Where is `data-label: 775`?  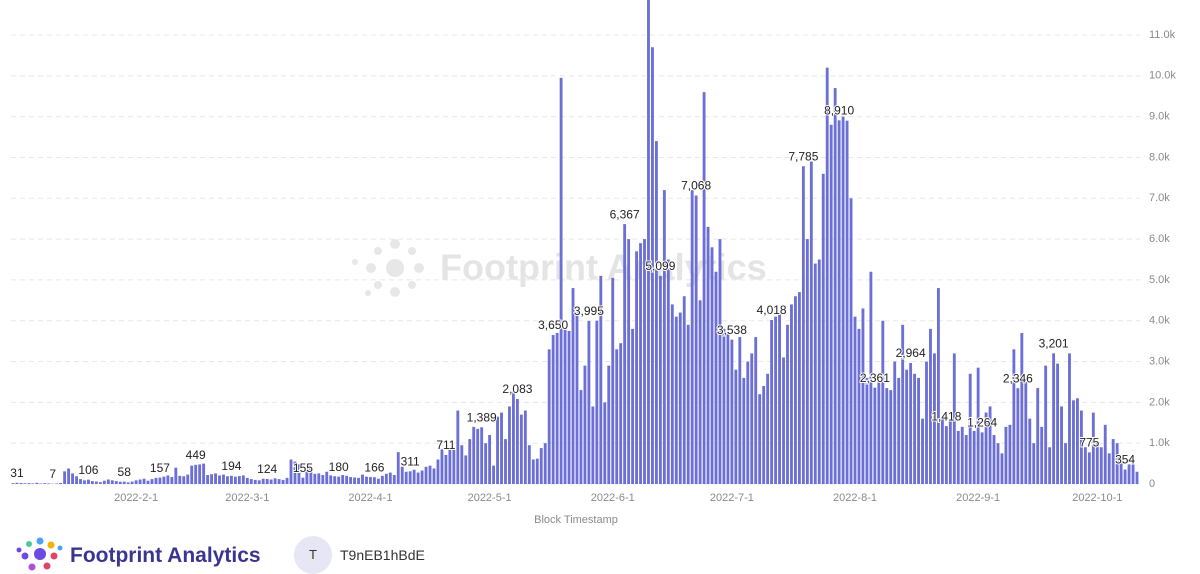 data-label: 775 is located at coordinates (1089, 443).